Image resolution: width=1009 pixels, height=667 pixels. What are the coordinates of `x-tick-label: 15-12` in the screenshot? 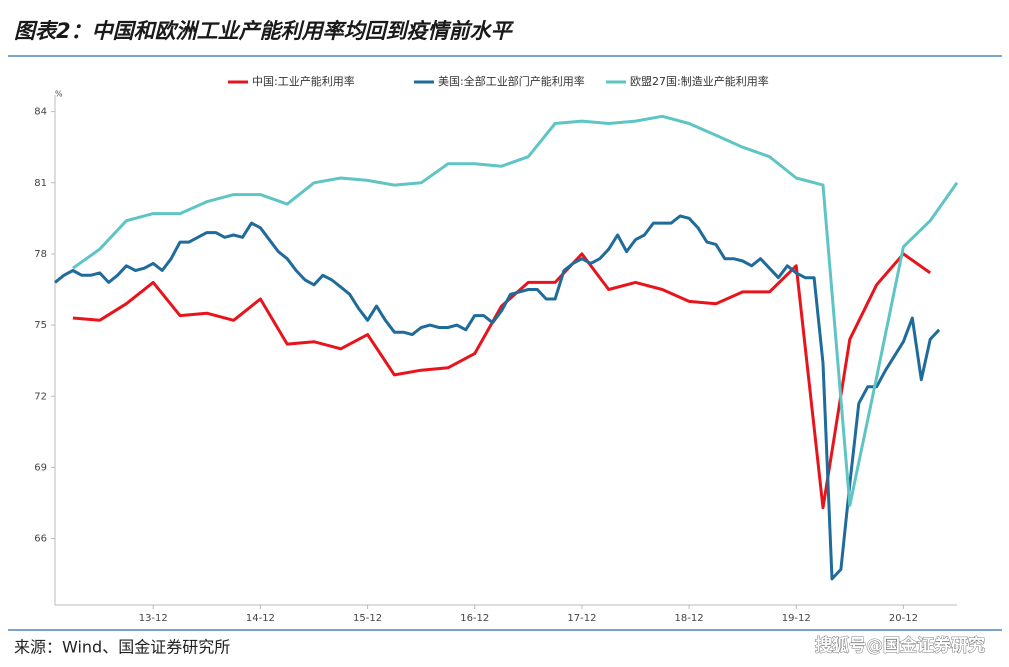 It's located at (367, 618).